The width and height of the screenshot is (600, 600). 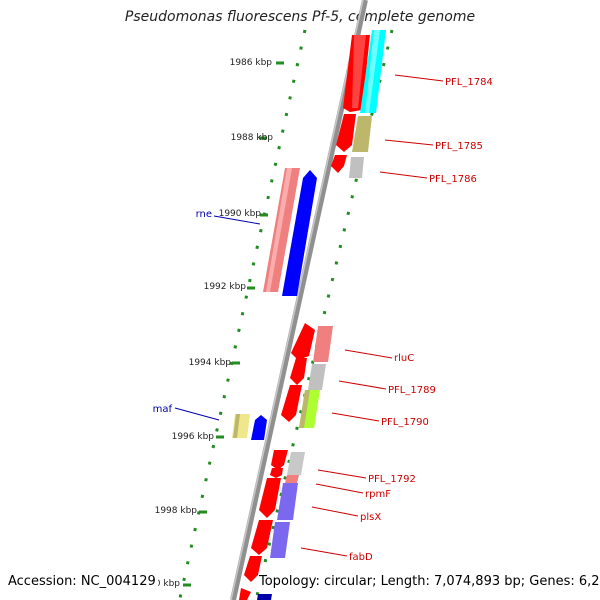 What do you see at coordinates (262, 537) in the screenshot?
I see `gene-arrow-fabd-cds` at bounding box center [262, 537].